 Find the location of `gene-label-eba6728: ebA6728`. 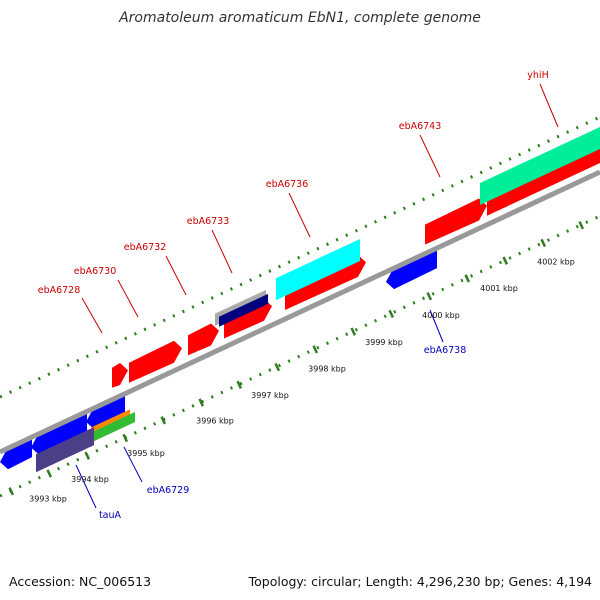

gene-label-eba6728: ebA6728 is located at coordinates (59, 290).